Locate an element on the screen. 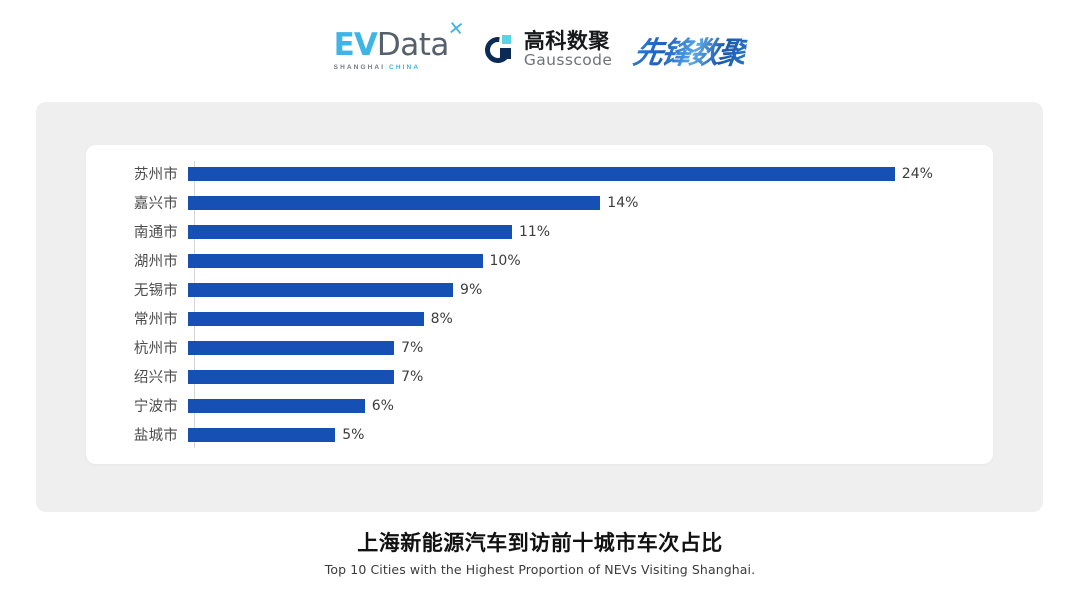  bar-container: 14% is located at coordinates (589, 202).